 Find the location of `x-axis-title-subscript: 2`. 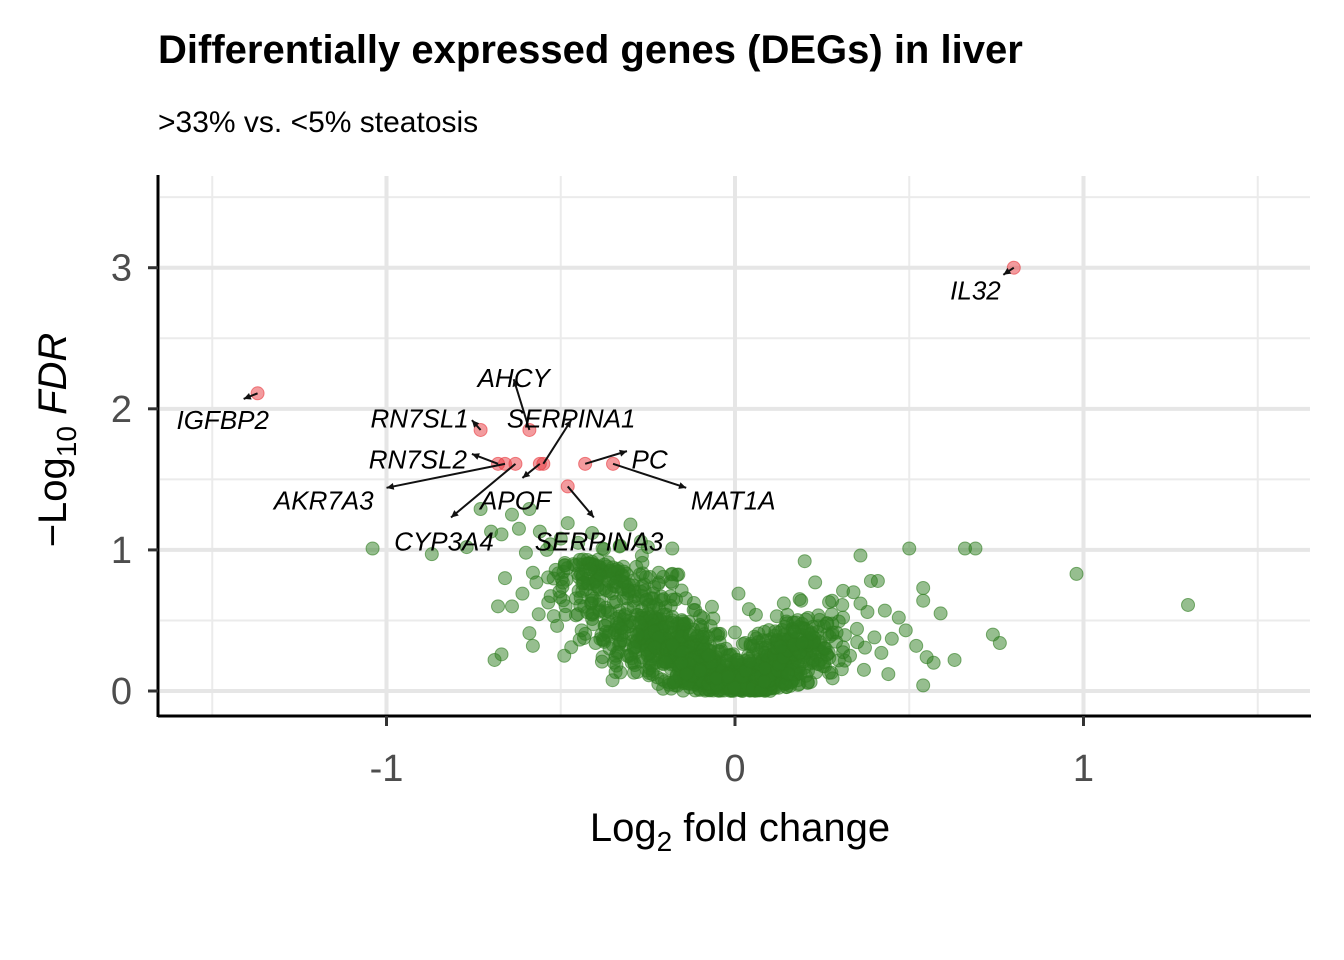

x-axis-title-subscript: 2 is located at coordinates (665, 841).